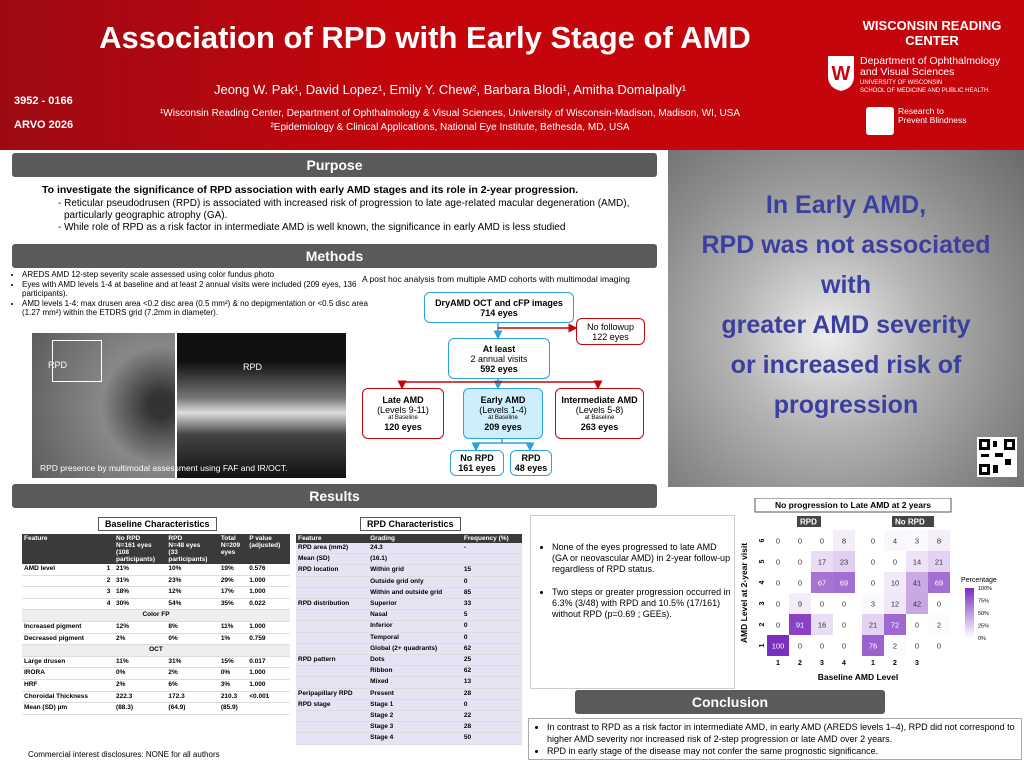 Image resolution: width=1024 pixels, height=768 pixels. I want to click on cell-label: 3, so click(873, 604).